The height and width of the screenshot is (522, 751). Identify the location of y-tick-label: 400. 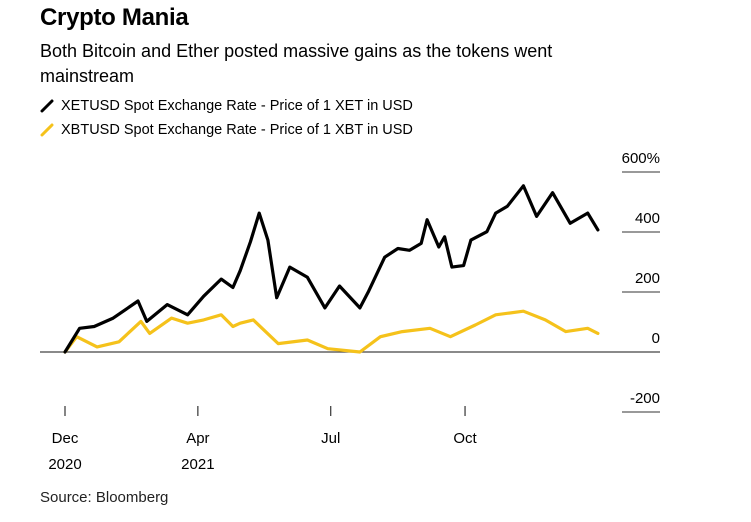
(647, 218).